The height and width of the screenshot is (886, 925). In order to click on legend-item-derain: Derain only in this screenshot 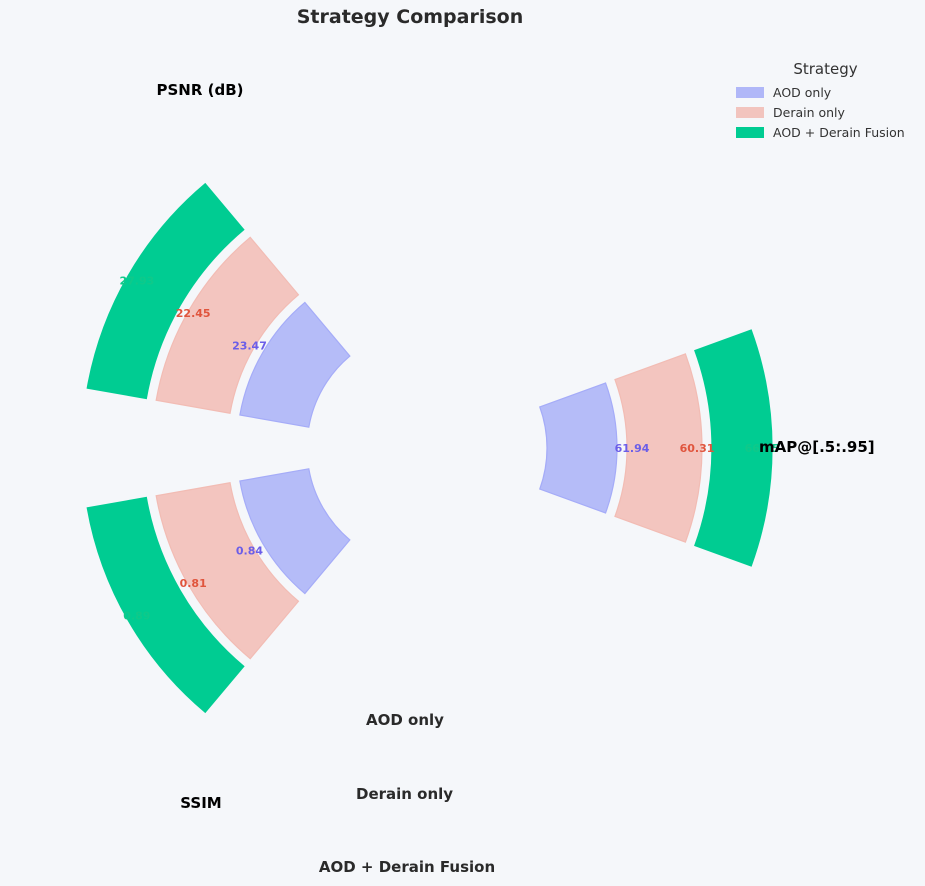, I will do `click(825, 112)`.